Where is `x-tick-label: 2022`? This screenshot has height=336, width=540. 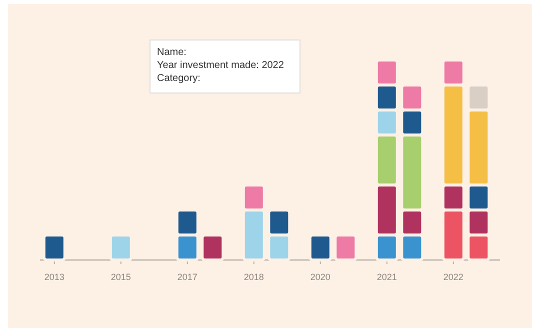 x-tick-label: 2022 is located at coordinates (453, 277).